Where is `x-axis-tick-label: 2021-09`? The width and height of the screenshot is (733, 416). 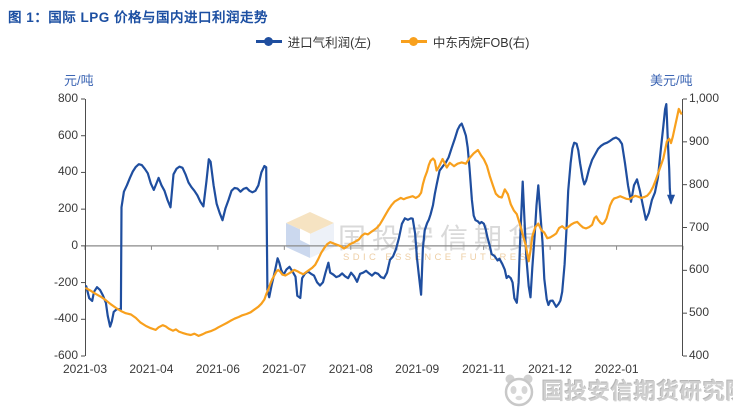 x-axis-tick-label: 2021-09 is located at coordinates (417, 369).